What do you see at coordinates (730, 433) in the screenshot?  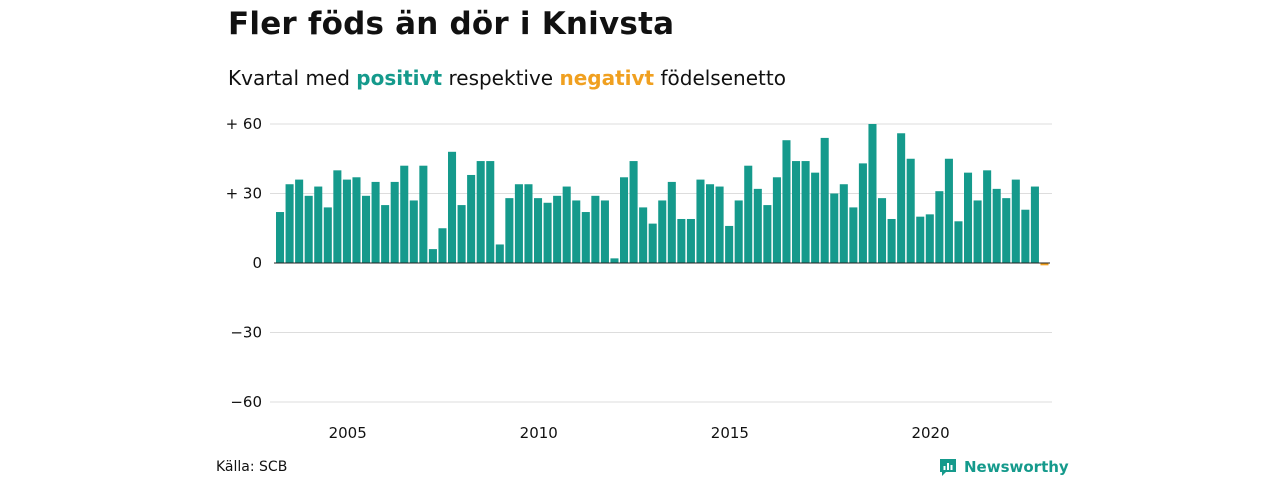 I see `x-tick-label: 2015` at bounding box center [730, 433].